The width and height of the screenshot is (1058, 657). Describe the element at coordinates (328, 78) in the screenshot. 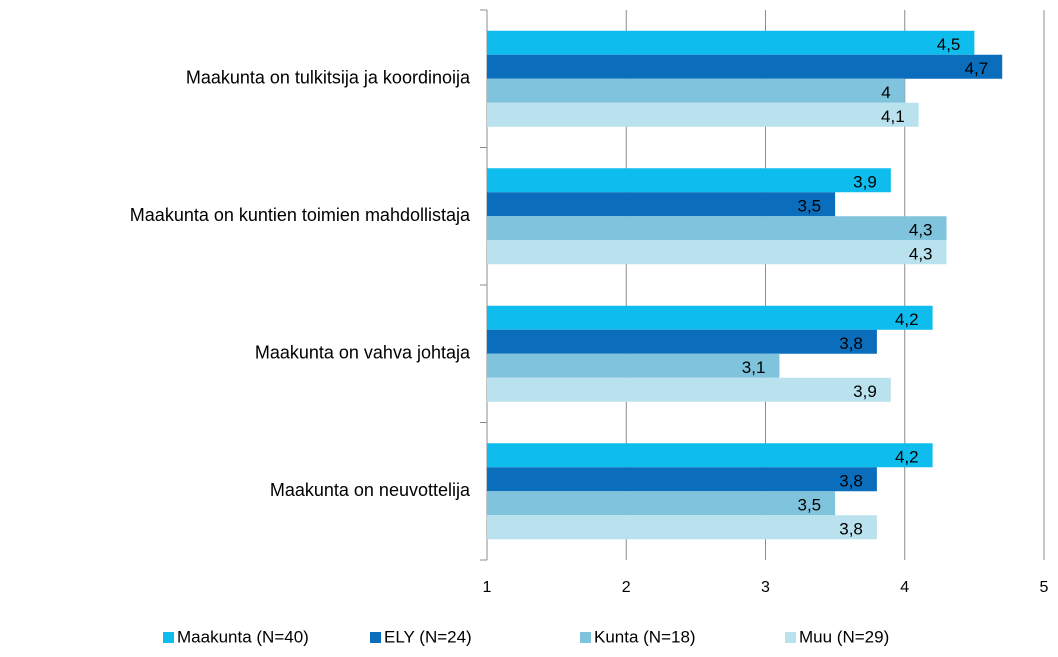

I see `category-label: Maakunta on tulkitsija ja koordinoija` at that location.